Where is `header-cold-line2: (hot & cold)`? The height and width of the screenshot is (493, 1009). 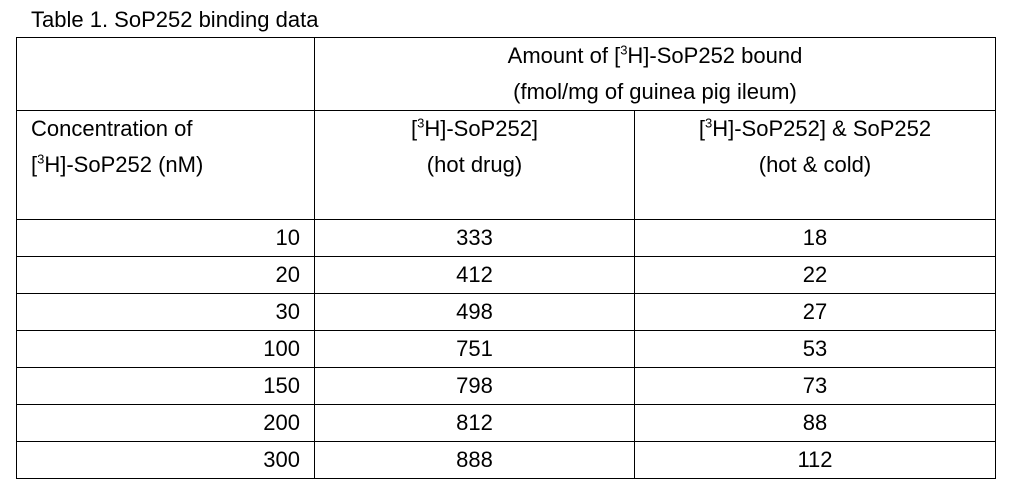
header-cold-line2: (hot & cold) is located at coordinates (815, 164).